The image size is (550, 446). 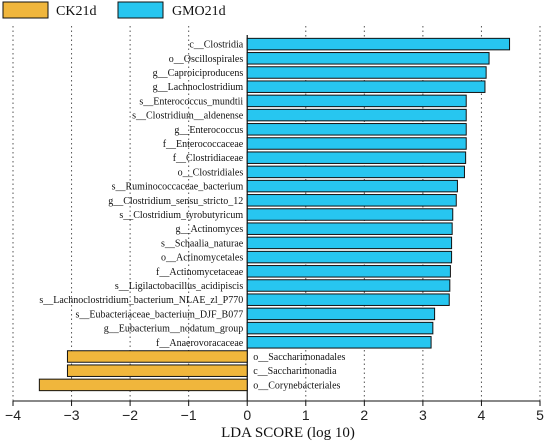 I want to click on bar-label: s__Schaalia_naturae, so click(x=202, y=243).